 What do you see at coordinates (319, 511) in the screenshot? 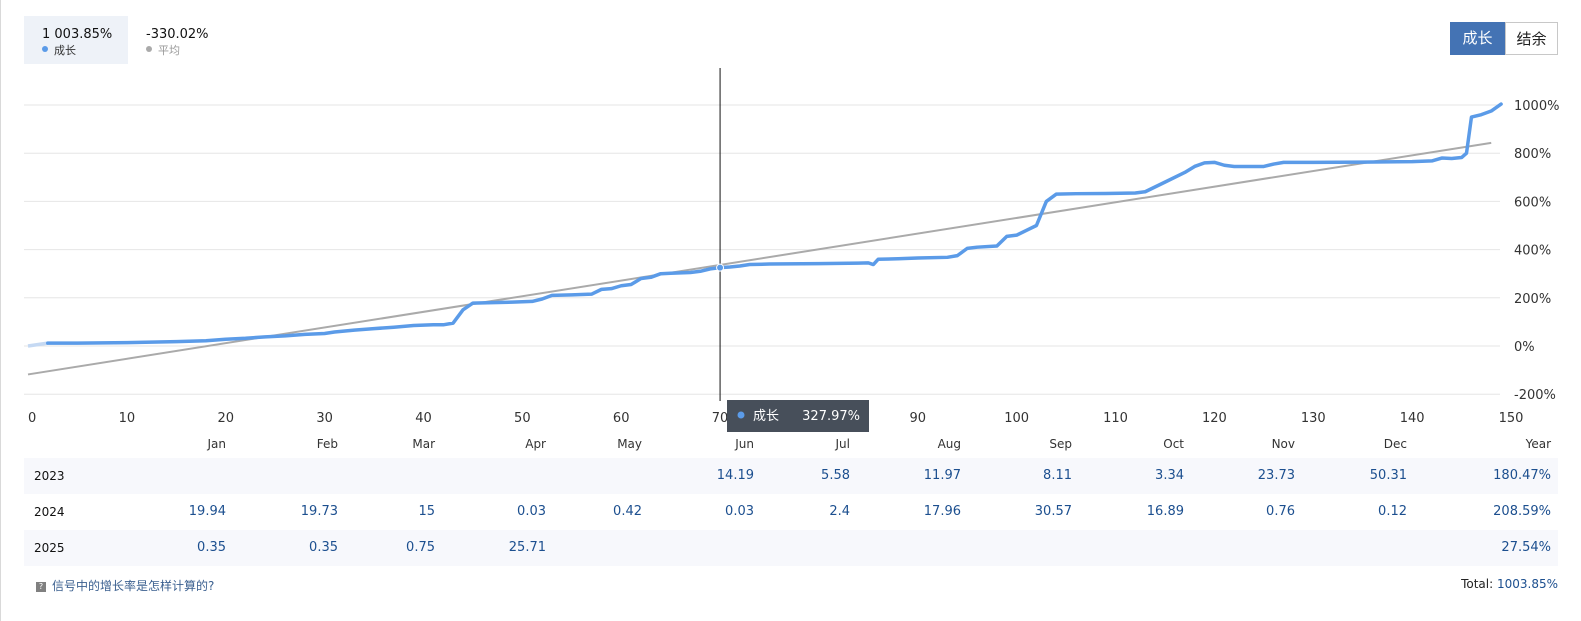
I see `month-value: 19.73` at bounding box center [319, 511].